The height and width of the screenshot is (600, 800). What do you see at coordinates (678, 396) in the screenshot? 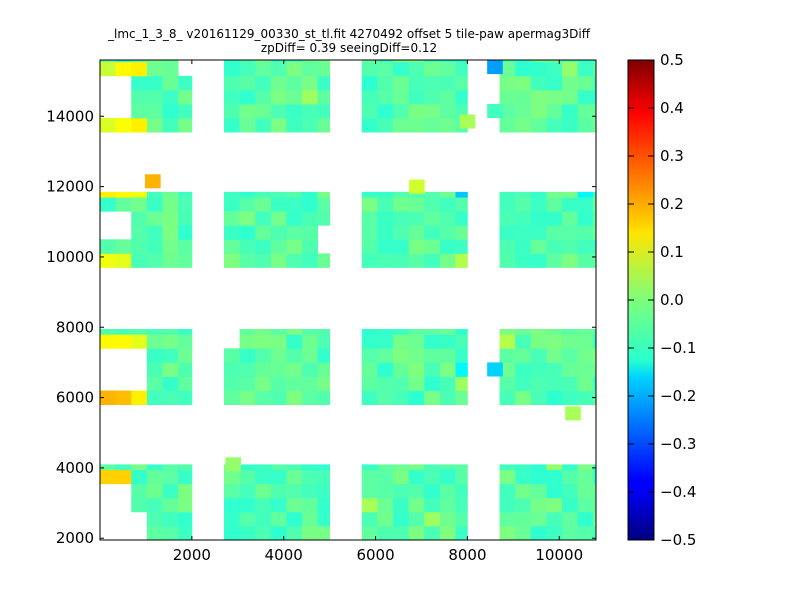
I see `colorbar-tick-label: −0.2` at bounding box center [678, 396].